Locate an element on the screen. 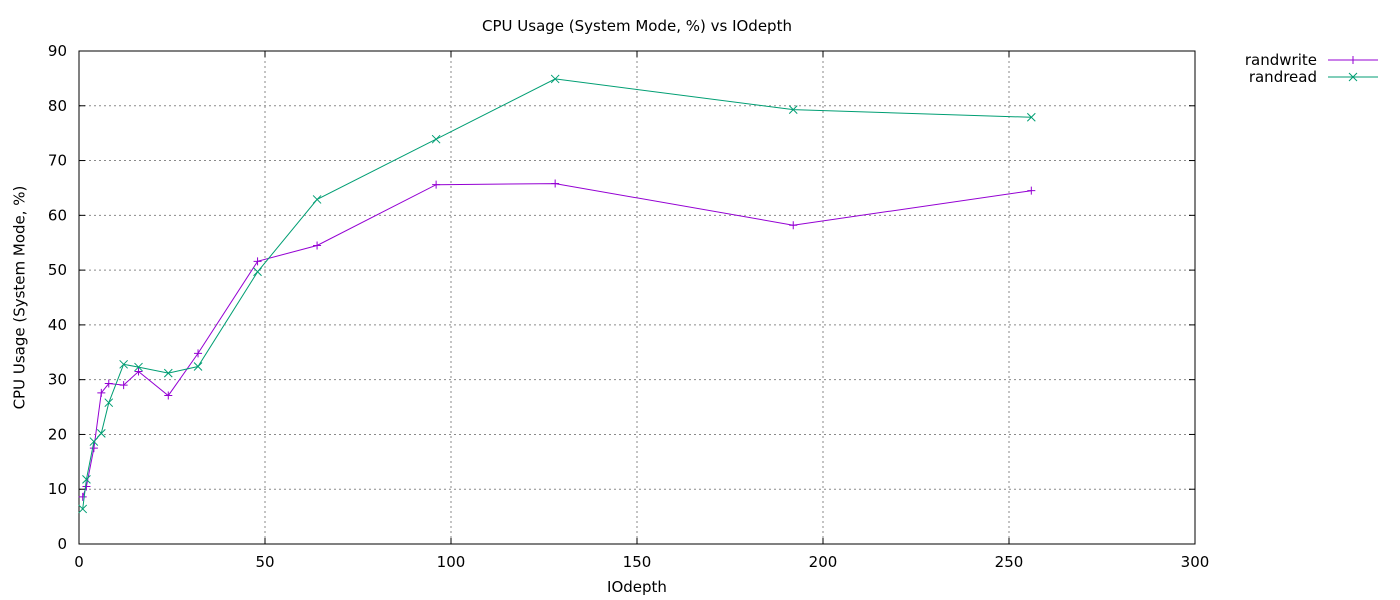 Image resolution: width=1400 pixels, height=600 pixels. legend-item-randwrite: randwrite is located at coordinates (1311, 60).